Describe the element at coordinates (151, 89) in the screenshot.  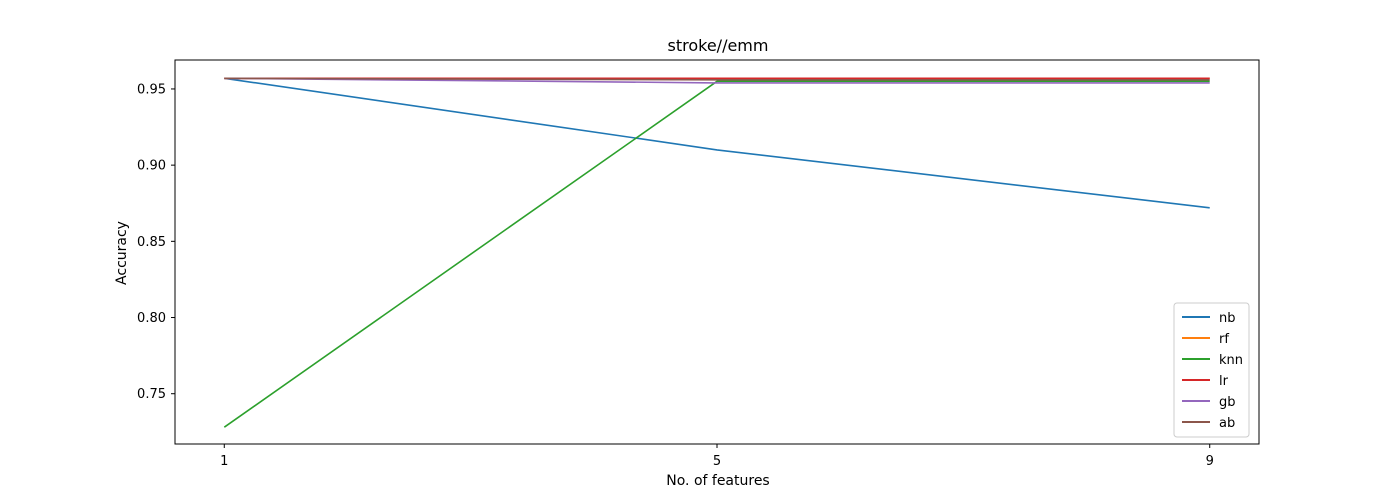
I see `y-tick-label: 0.95` at that location.